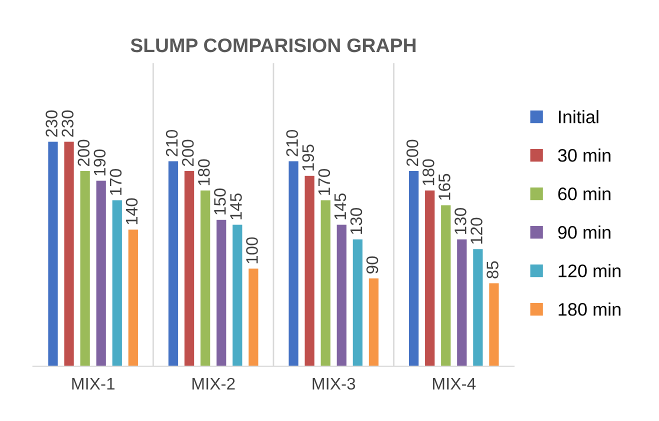 This screenshot has height=421, width=659. Describe the element at coordinates (132, 211) in the screenshot. I see `data-label: 140` at that location.